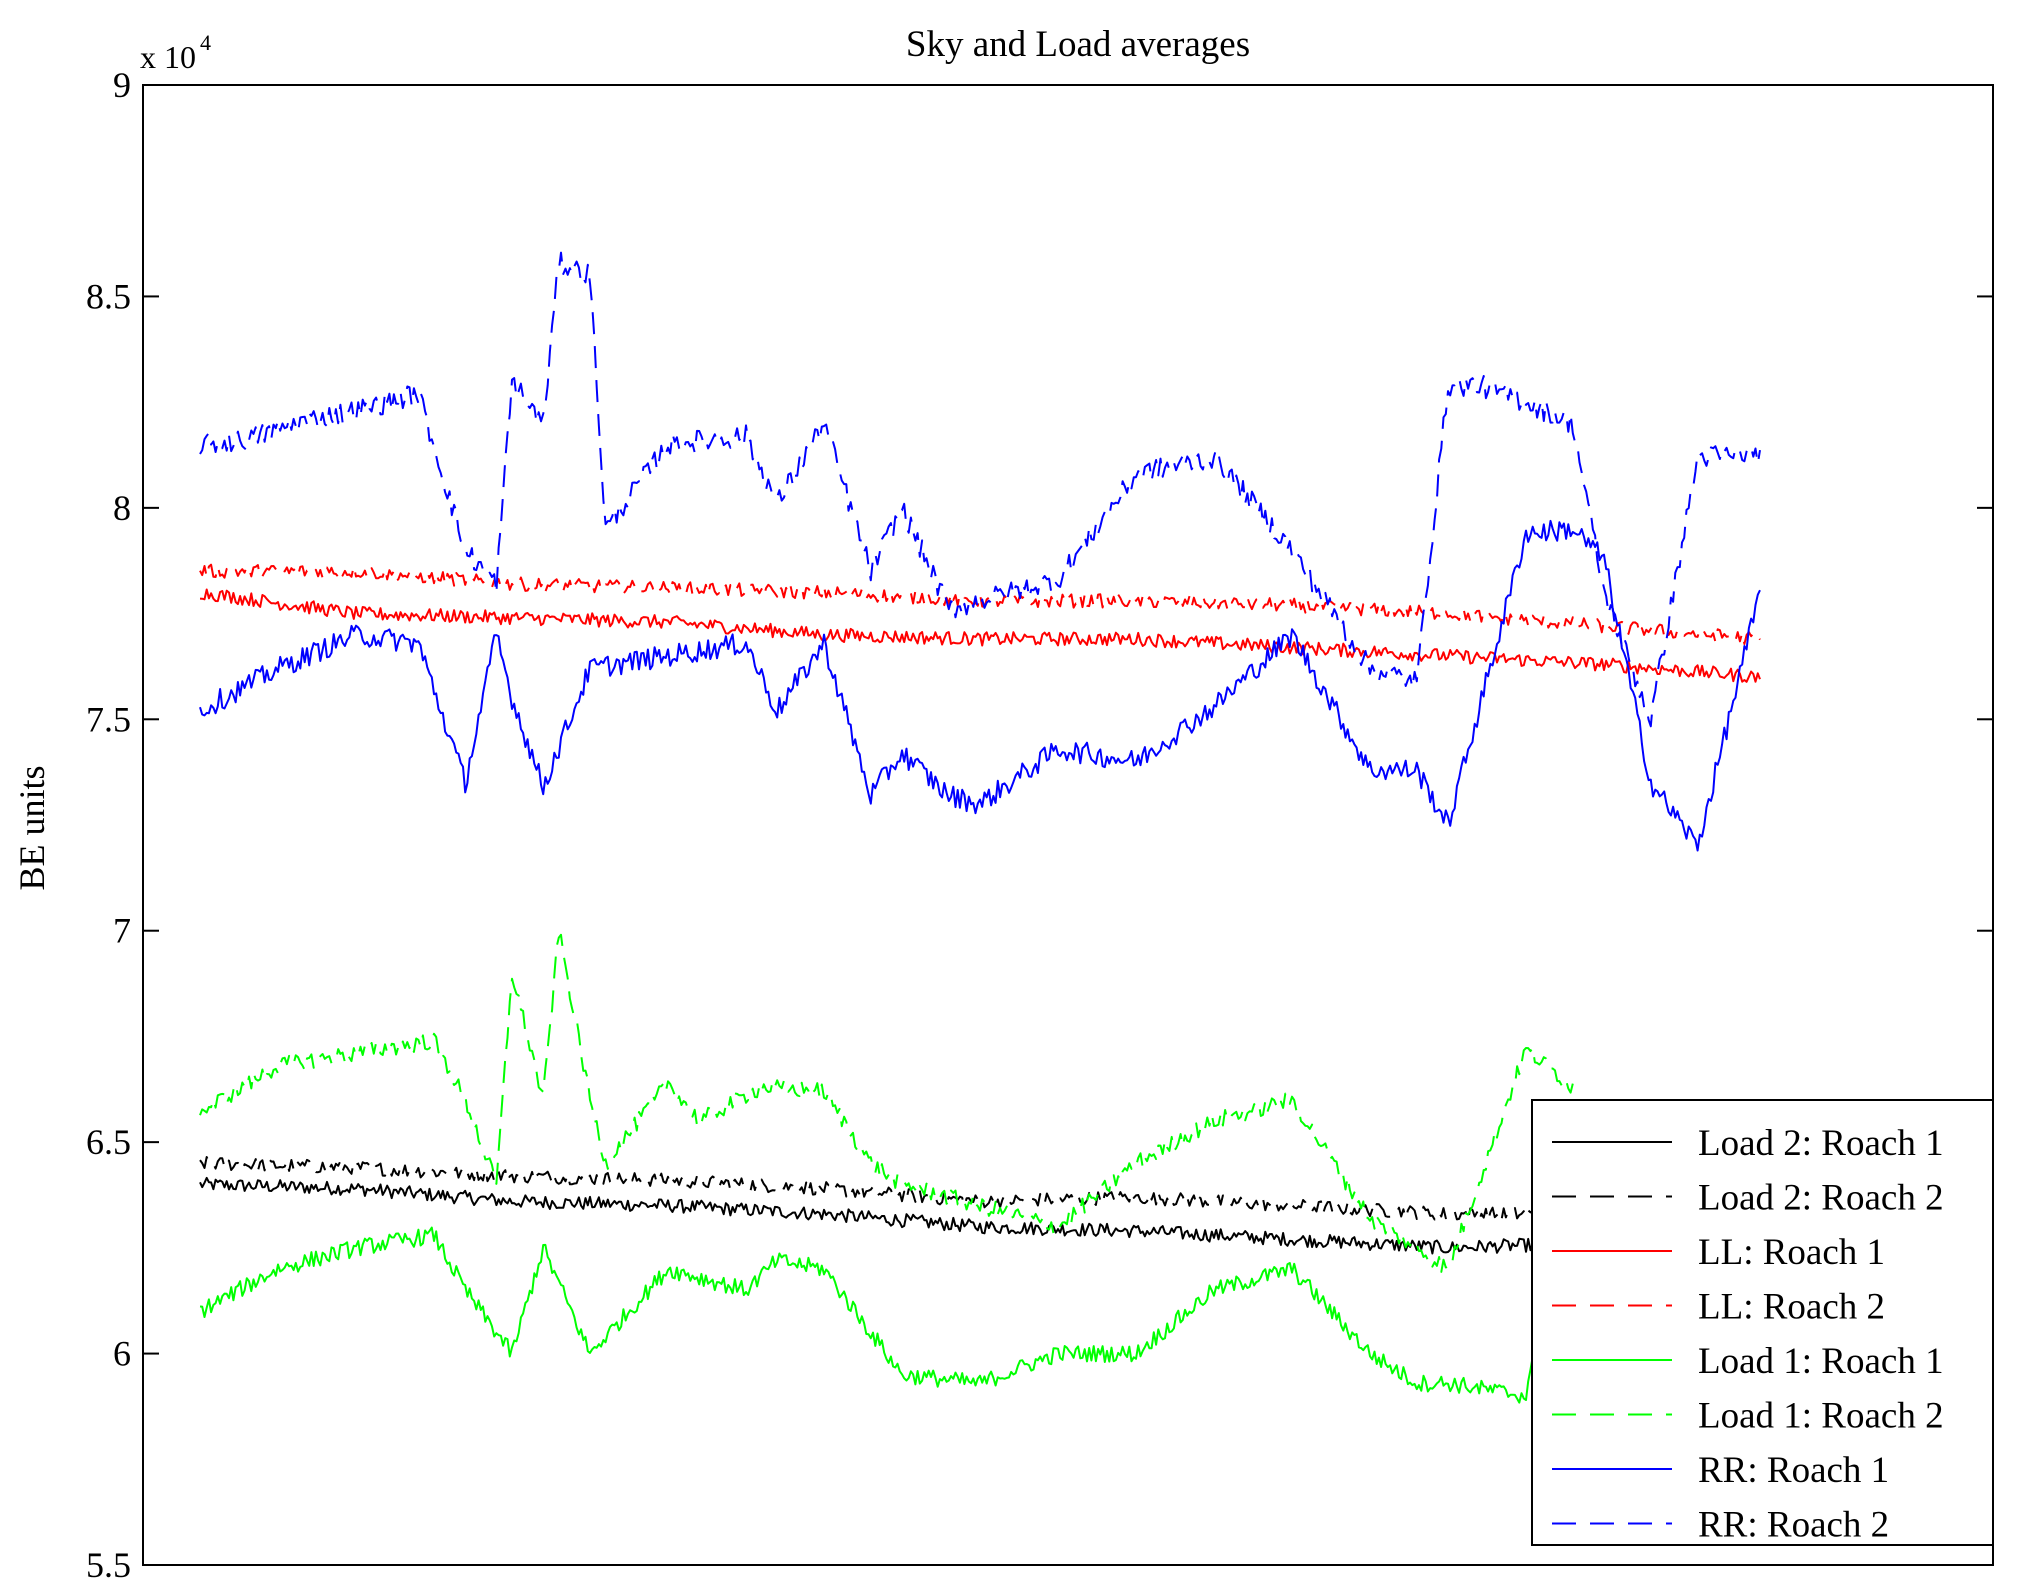 This screenshot has width=2029, height=1592. Describe the element at coordinates (108, 1142) in the screenshot. I see `y-tick-label: 6.5` at that location.